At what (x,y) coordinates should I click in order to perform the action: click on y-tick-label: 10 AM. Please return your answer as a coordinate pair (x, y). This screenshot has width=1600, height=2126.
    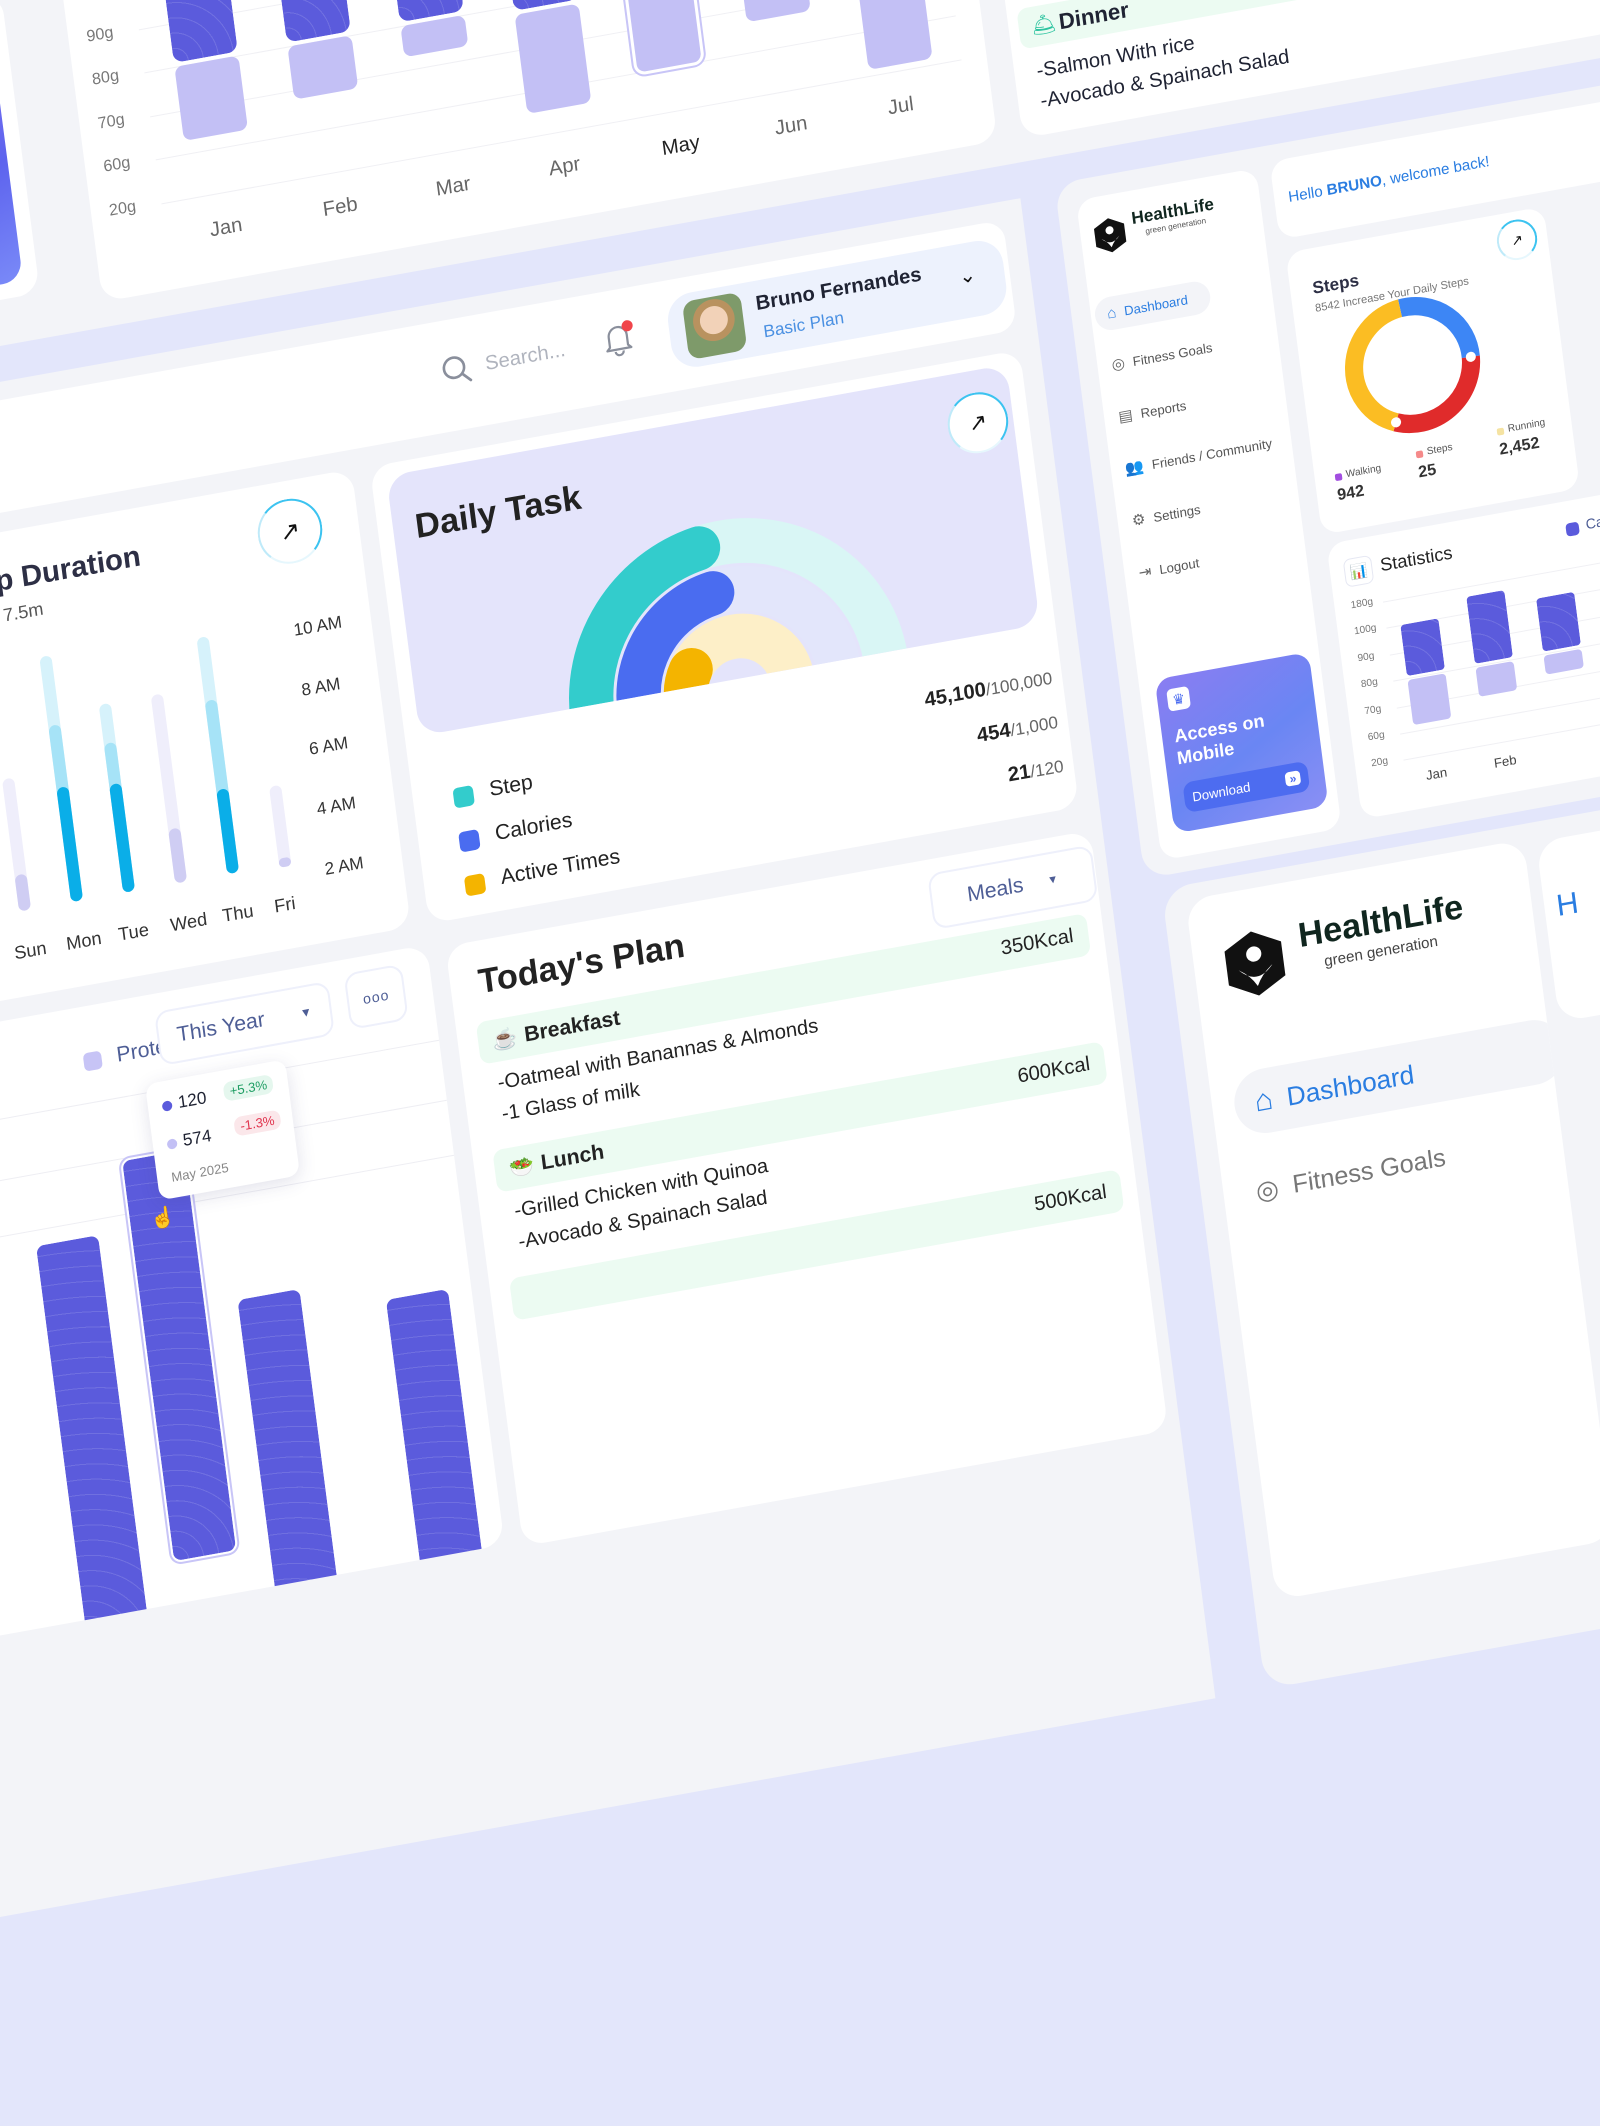
    Looking at the image, I should click on (318, 626).